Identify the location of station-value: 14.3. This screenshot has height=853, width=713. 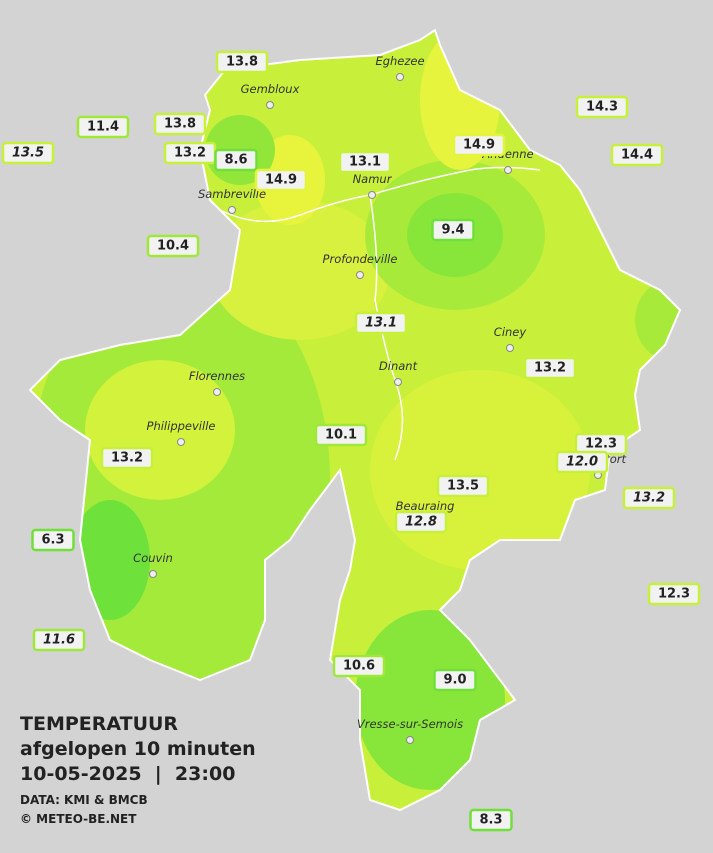
(602, 107).